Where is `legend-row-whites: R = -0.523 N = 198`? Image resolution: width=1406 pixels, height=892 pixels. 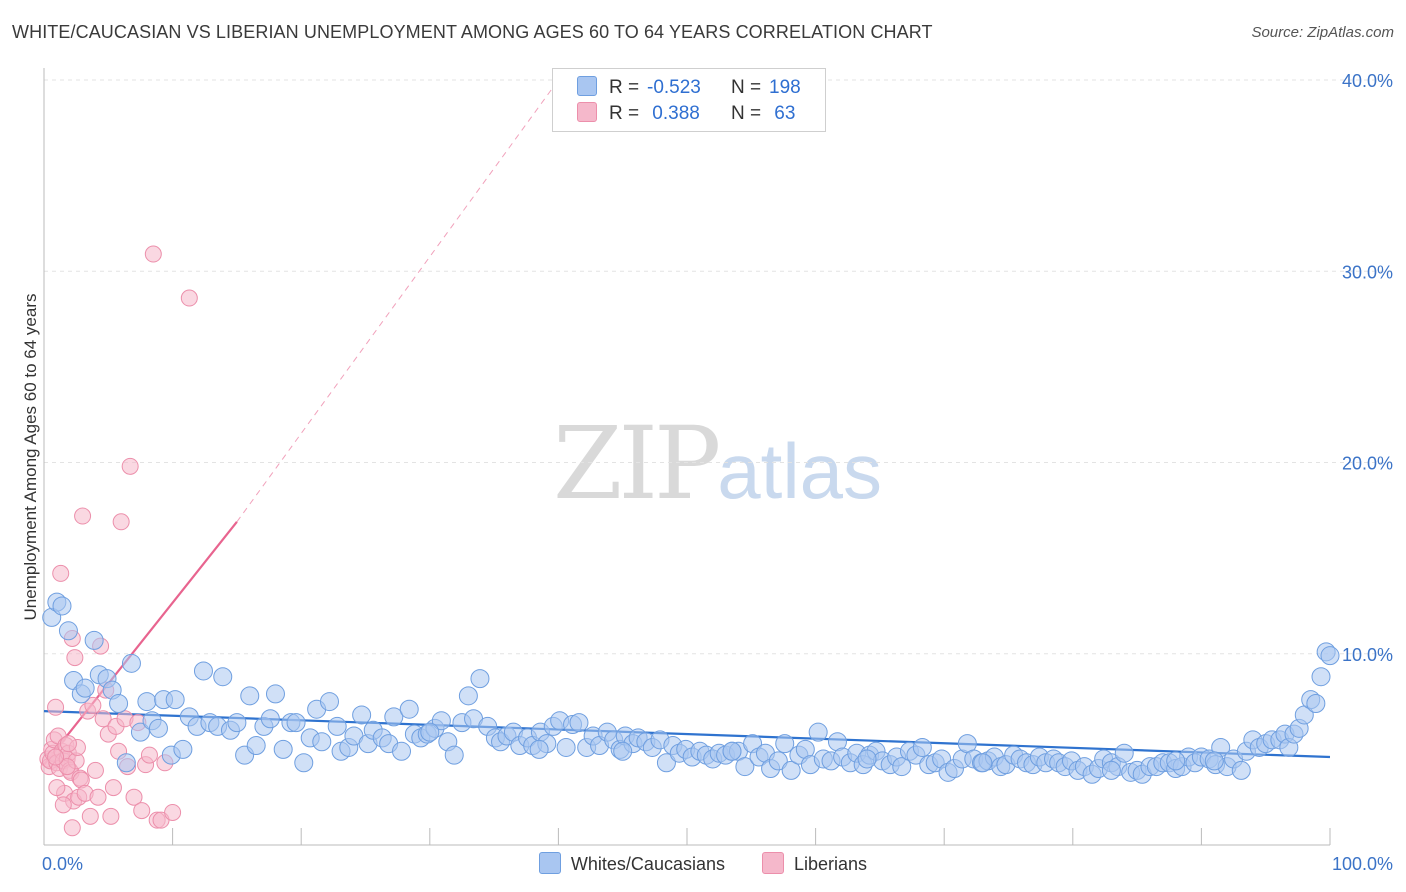 legend-row-whites: R = -0.523 N = 198 is located at coordinates (689, 88).